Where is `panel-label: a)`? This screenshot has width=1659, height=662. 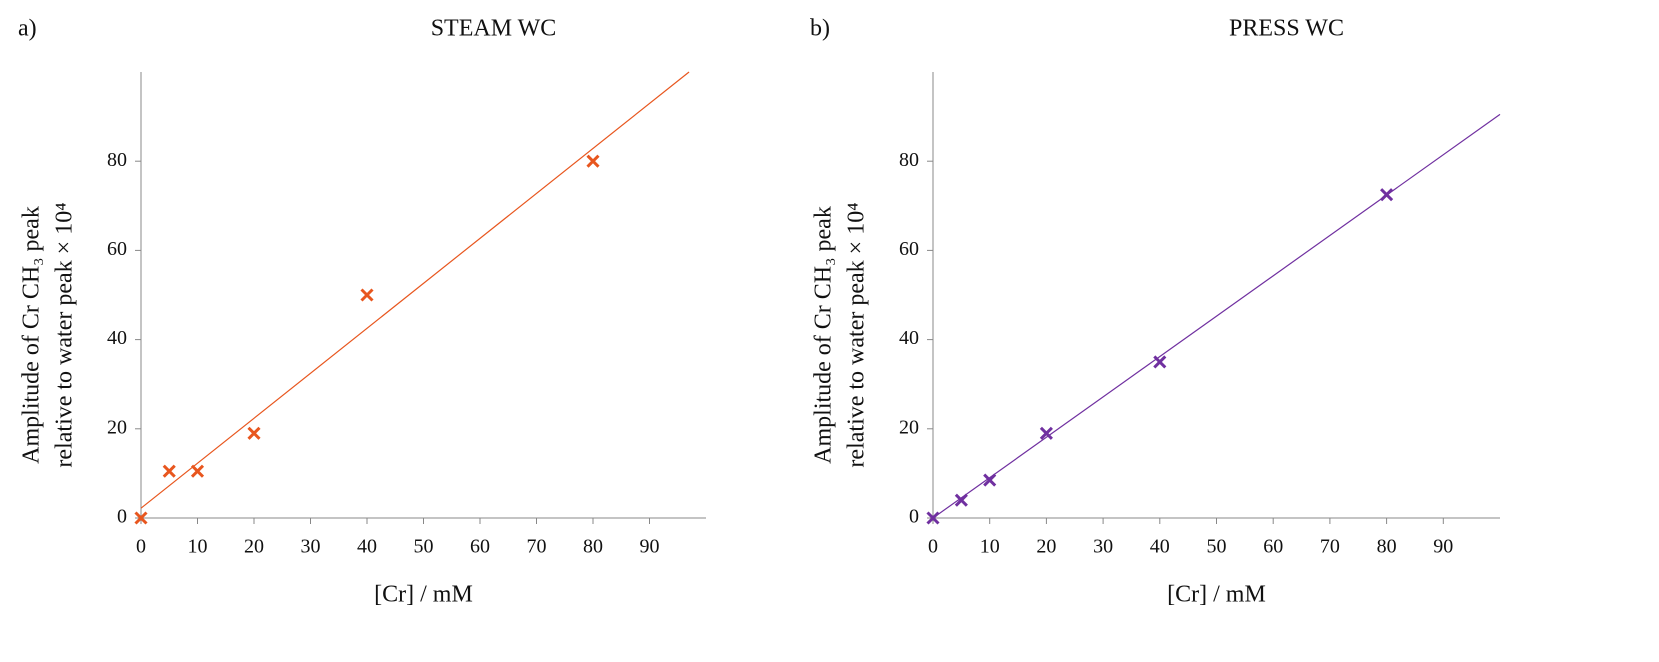
panel-label: a) is located at coordinates (27, 29).